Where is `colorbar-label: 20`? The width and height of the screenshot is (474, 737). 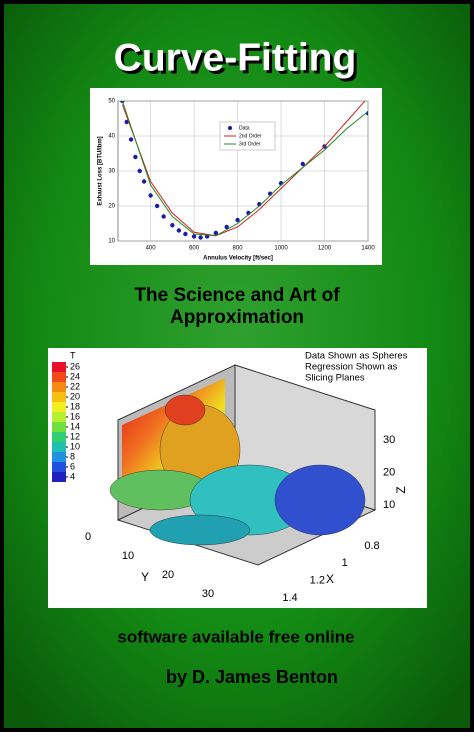 colorbar-label: 20 is located at coordinates (75, 396).